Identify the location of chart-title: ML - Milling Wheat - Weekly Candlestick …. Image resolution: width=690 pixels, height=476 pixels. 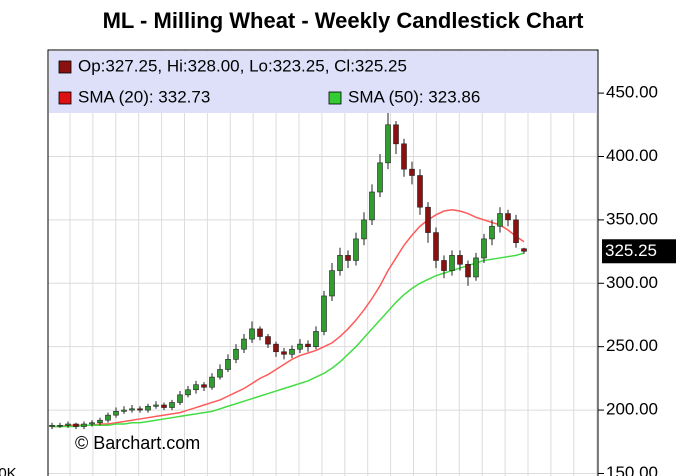
(343, 20).